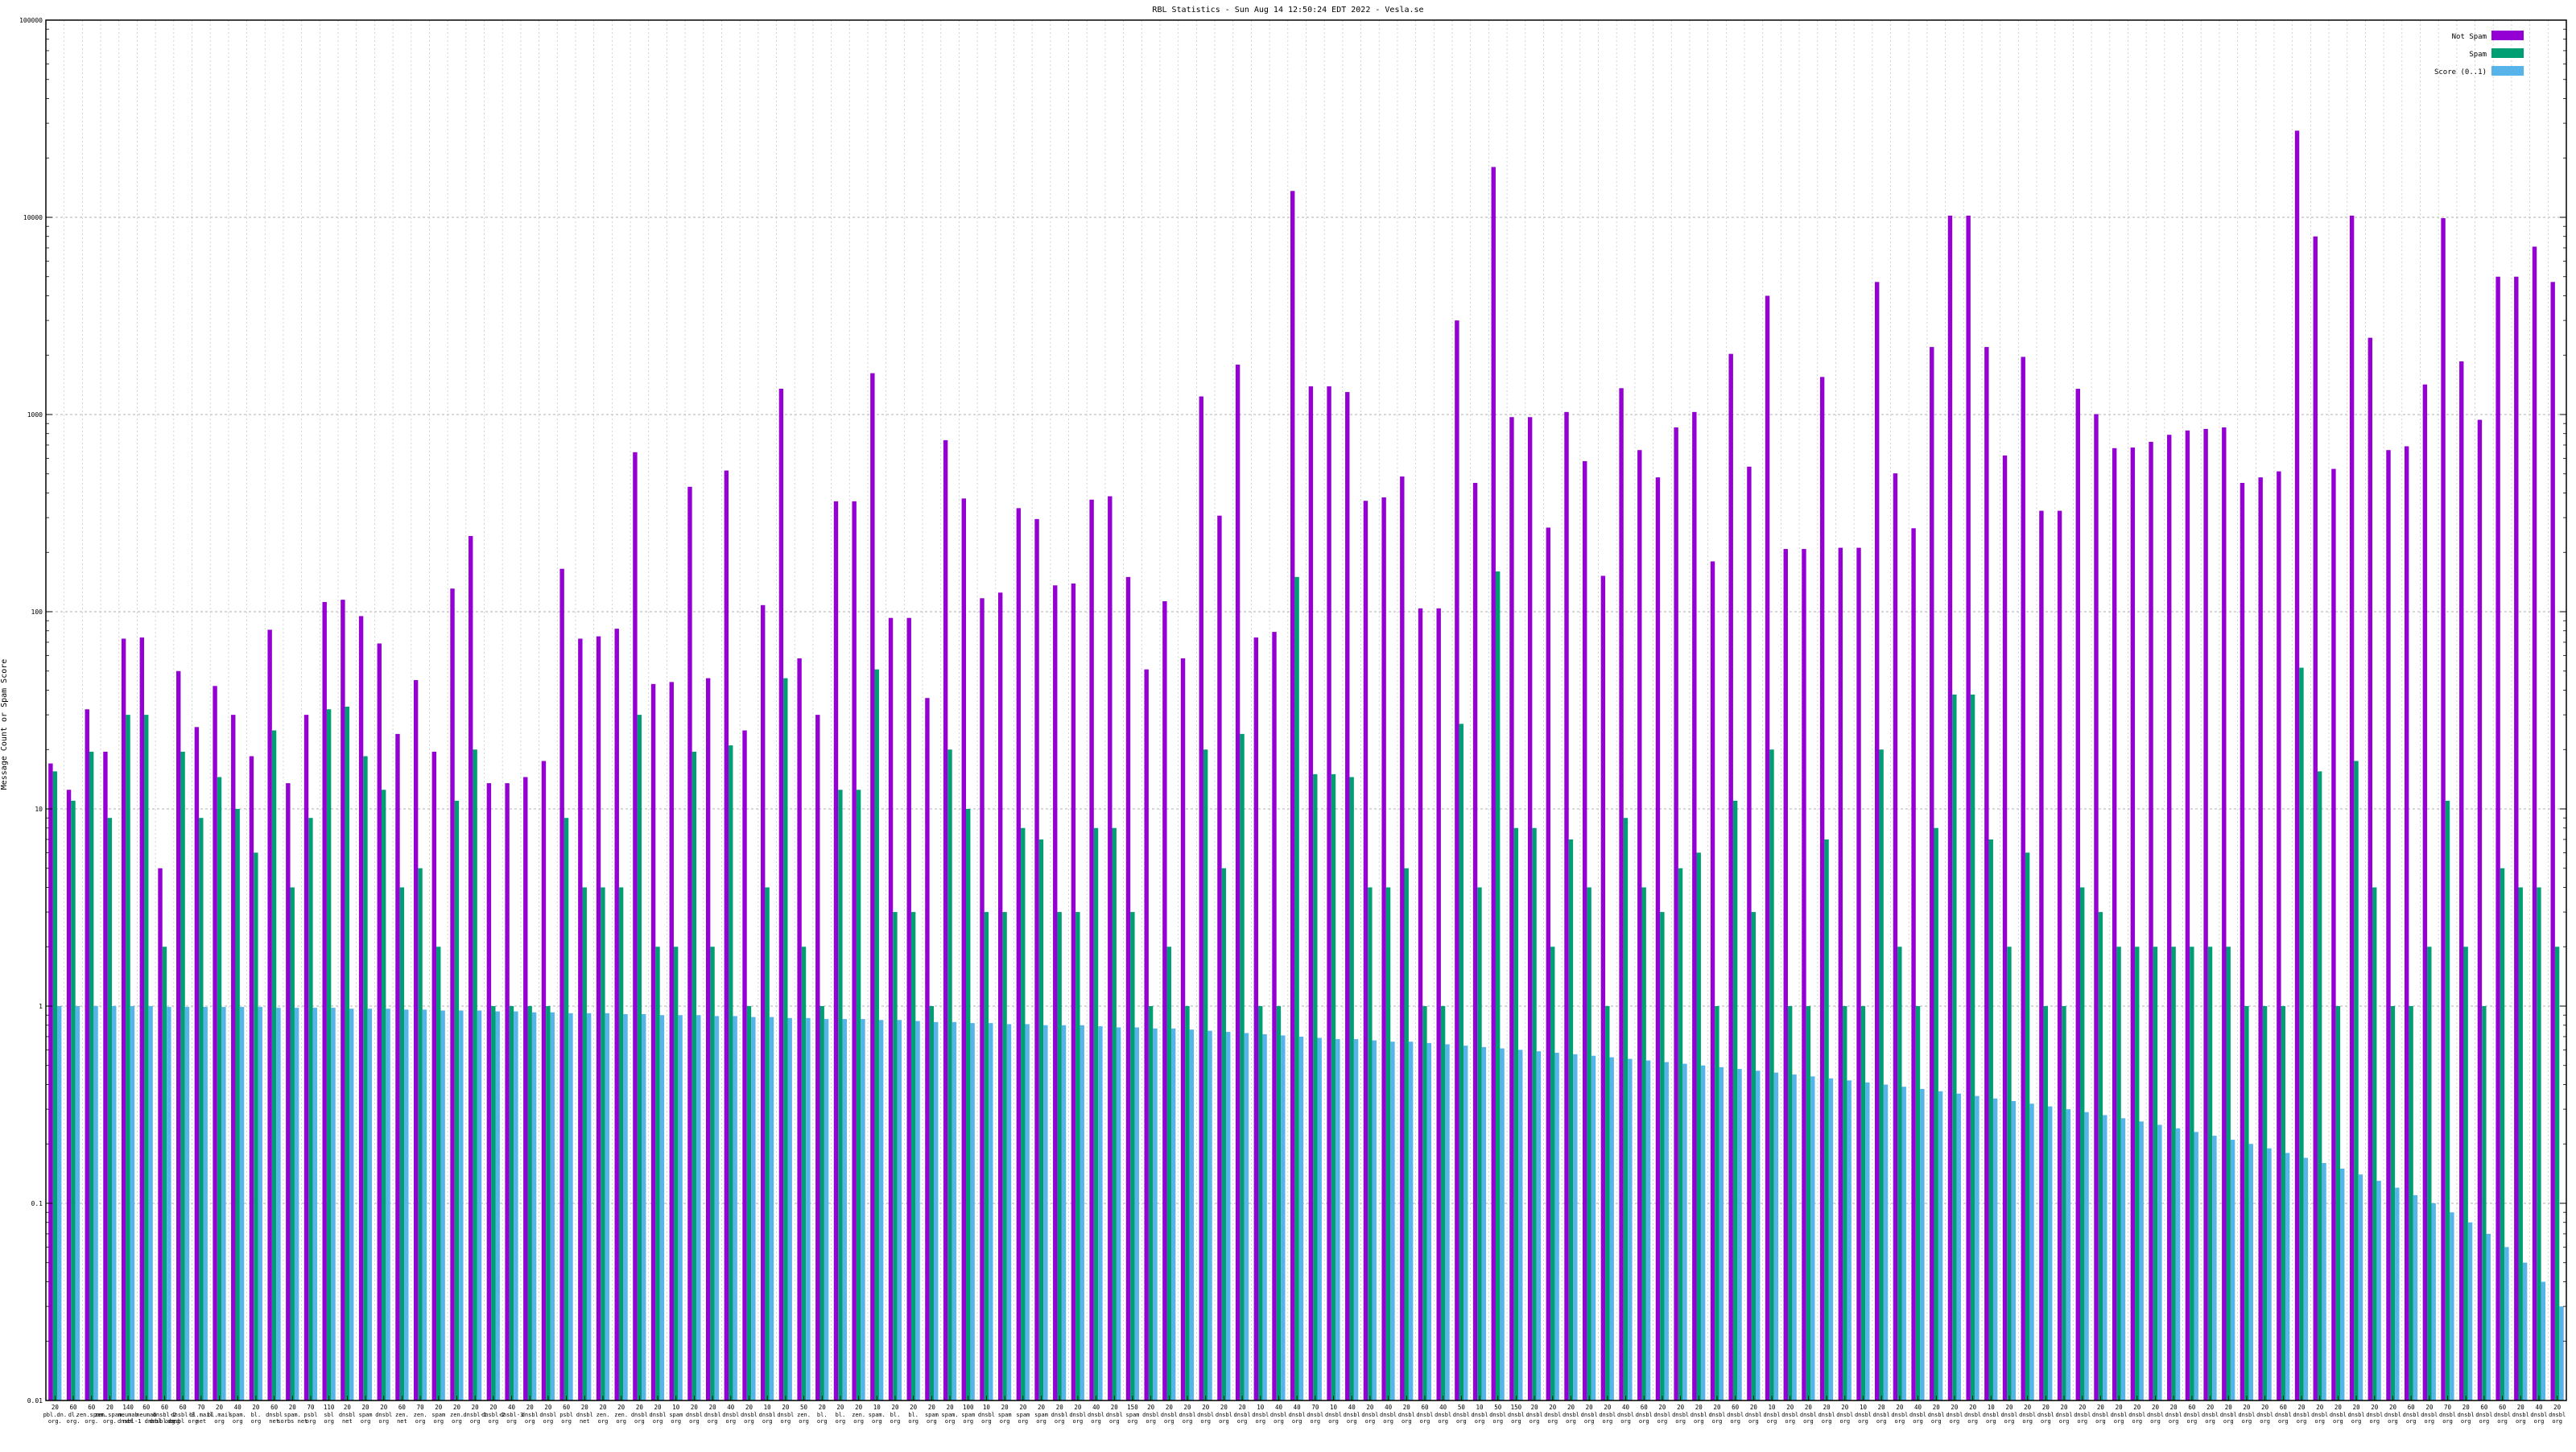  Describe the element at coordinates (35, 1401) in the screenshot. I see `y-tick-label: 0.01` at that location.